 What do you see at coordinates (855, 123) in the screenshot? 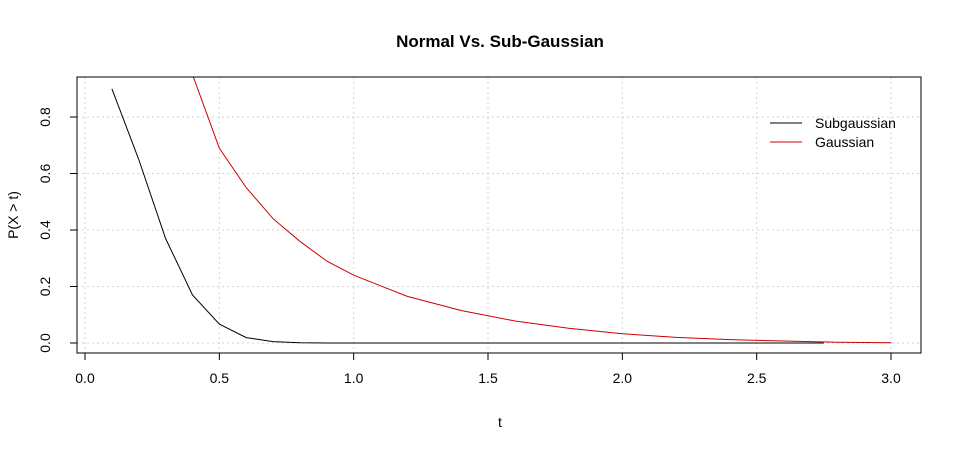
I see `legend-label-subgaussian: Subgaussian` at bounding box center [855, 123].